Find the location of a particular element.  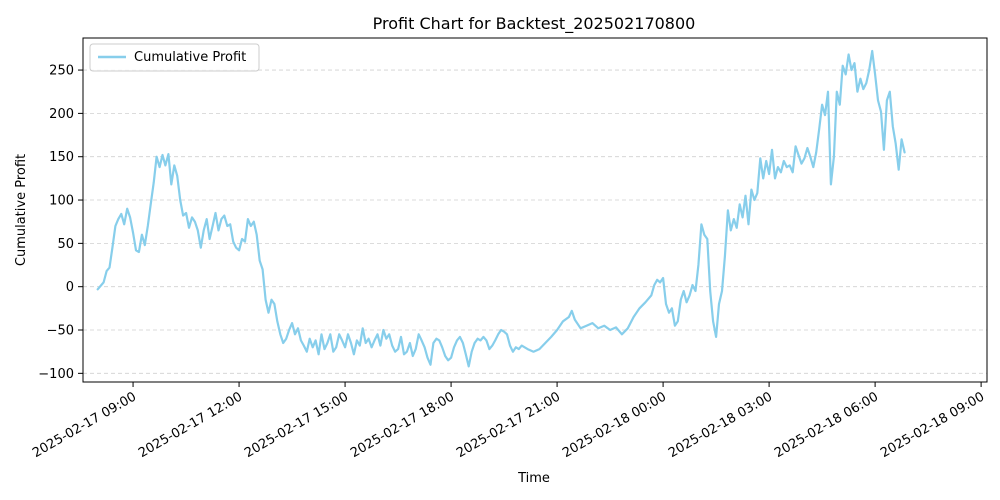

chart-title: Profit Chart for Backtest_202502170800 is located at coordinates (534, 24).